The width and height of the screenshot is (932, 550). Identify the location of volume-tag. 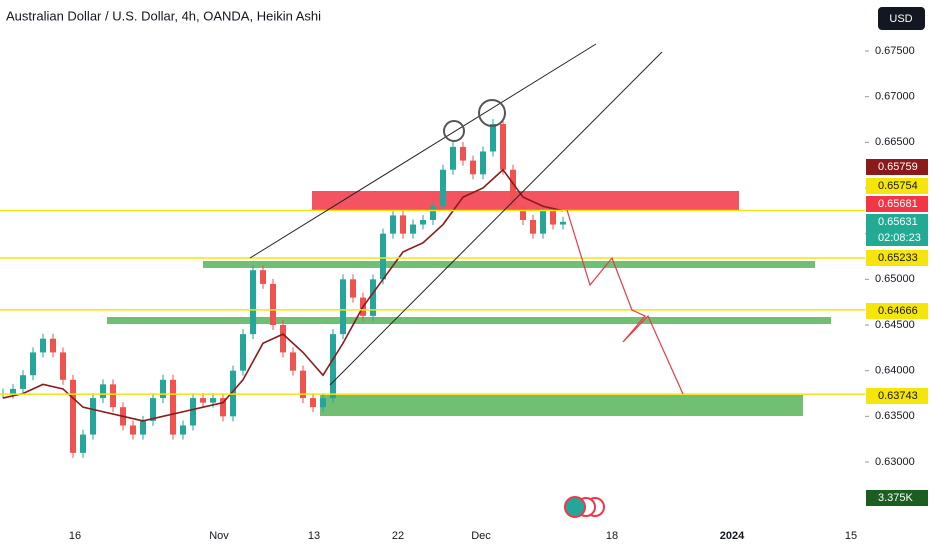
(897, 498).